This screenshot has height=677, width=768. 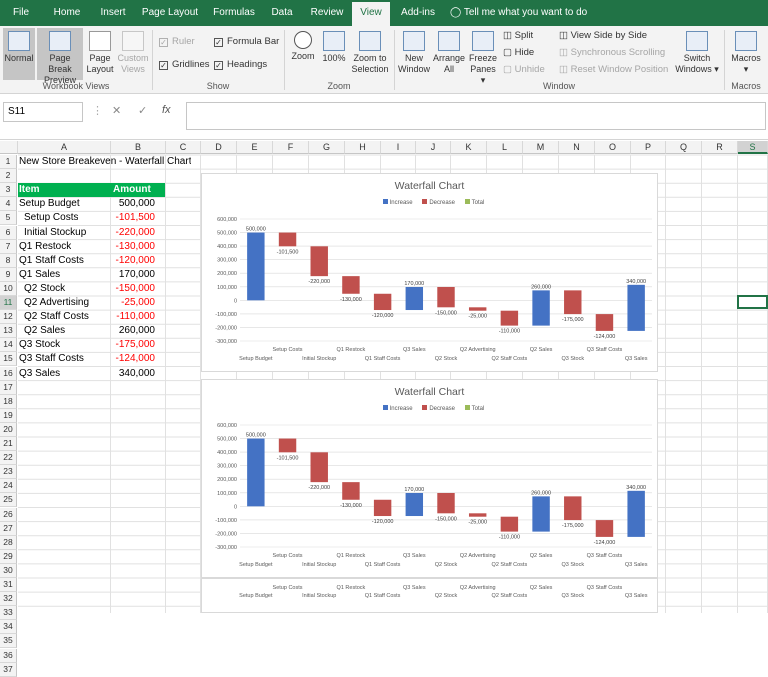 What do you see at coordinates (55, 232) in the screenshot?
I see `cell-item: Initial Stockup` at bounding box center [55, 232].